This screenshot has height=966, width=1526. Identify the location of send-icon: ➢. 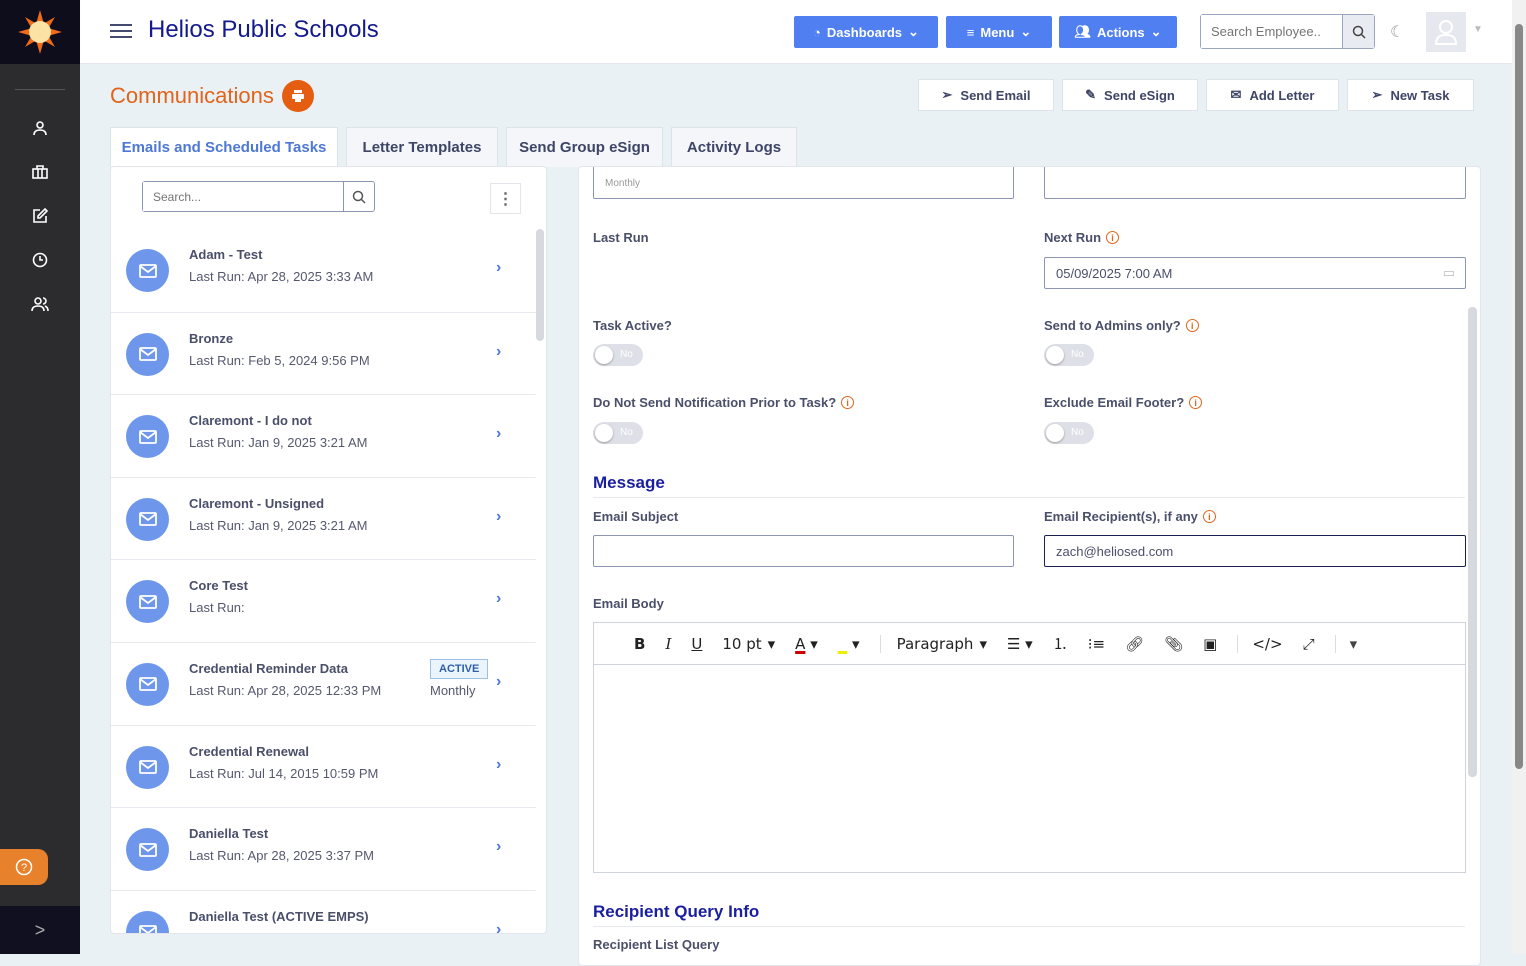
(1377, 94).